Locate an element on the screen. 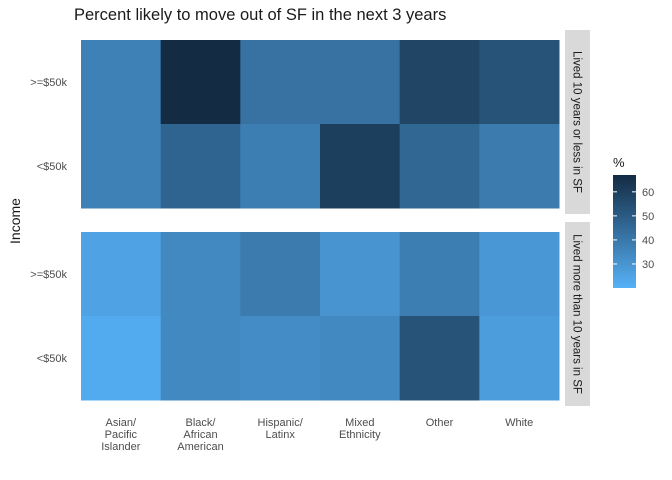 Image resolution: width=672 pixels, height=480 pixels. x-tick-label: Hispanic/Latinx is located at coordinates (281, 429).